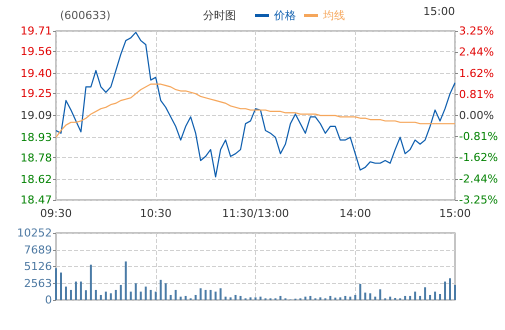 This screenshot has width=505, height=330. Describe the element at coordinates (56, 213) in the screenshot. I see `x-tick-label: 09:30` at that location.